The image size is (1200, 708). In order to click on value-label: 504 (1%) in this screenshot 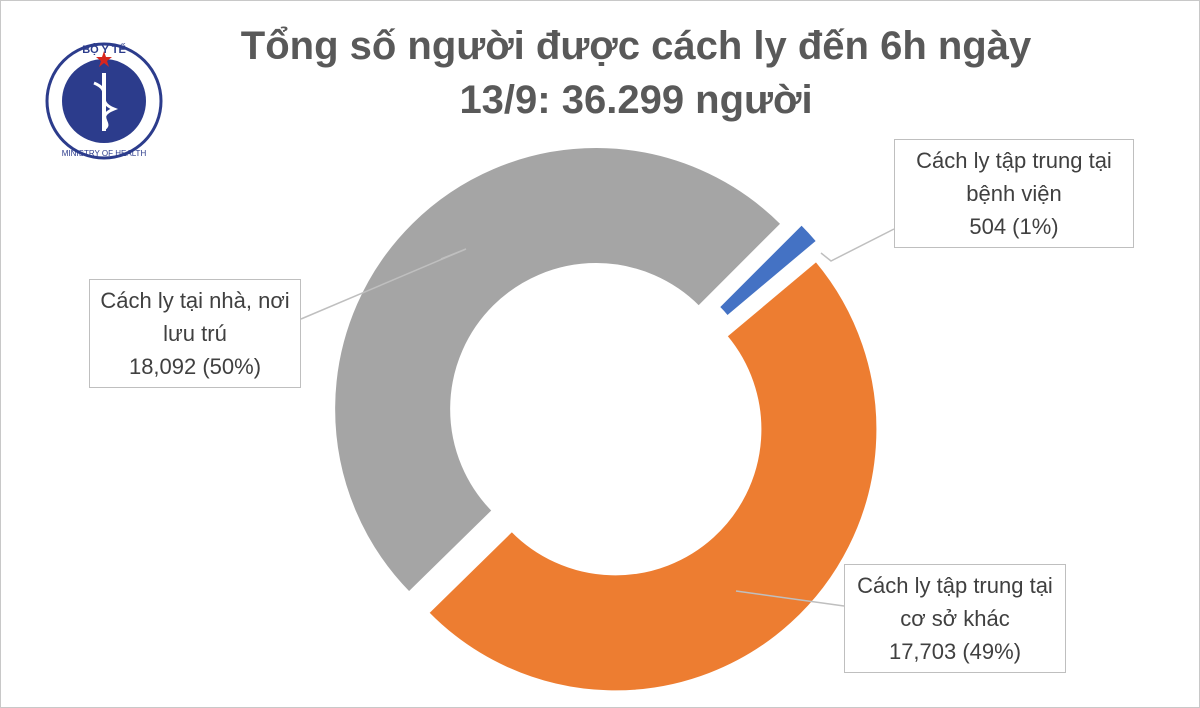, I will do `click(1014, 226)`.